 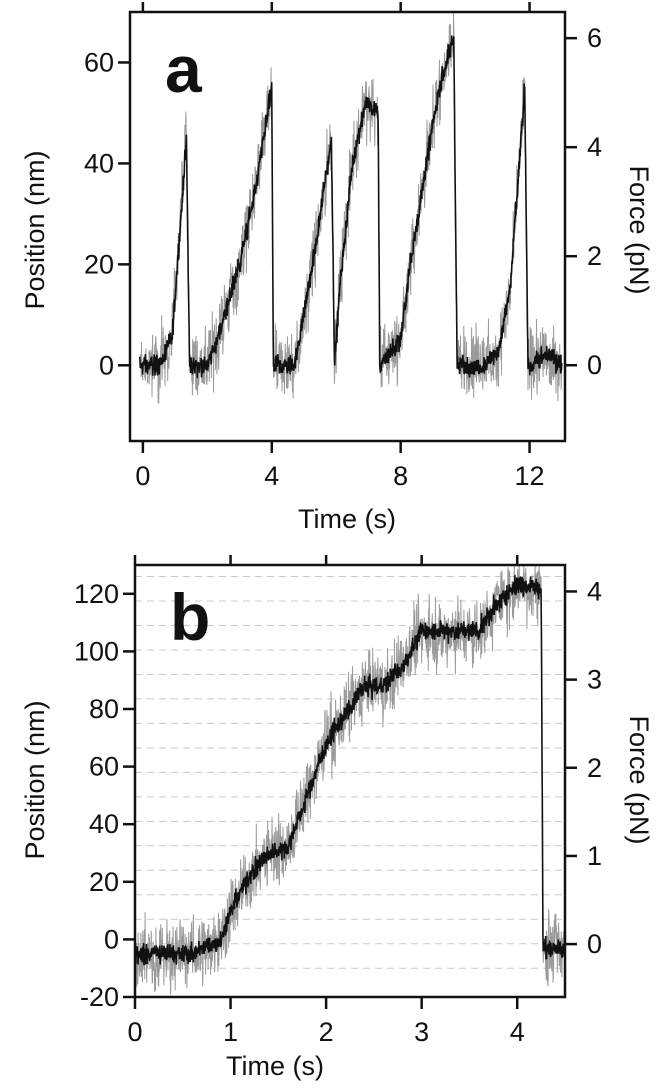 What do you see at coordinates (190, 617) in the screenshot?
I see `panel-b-letter: b` at bounding box center [190, 617].